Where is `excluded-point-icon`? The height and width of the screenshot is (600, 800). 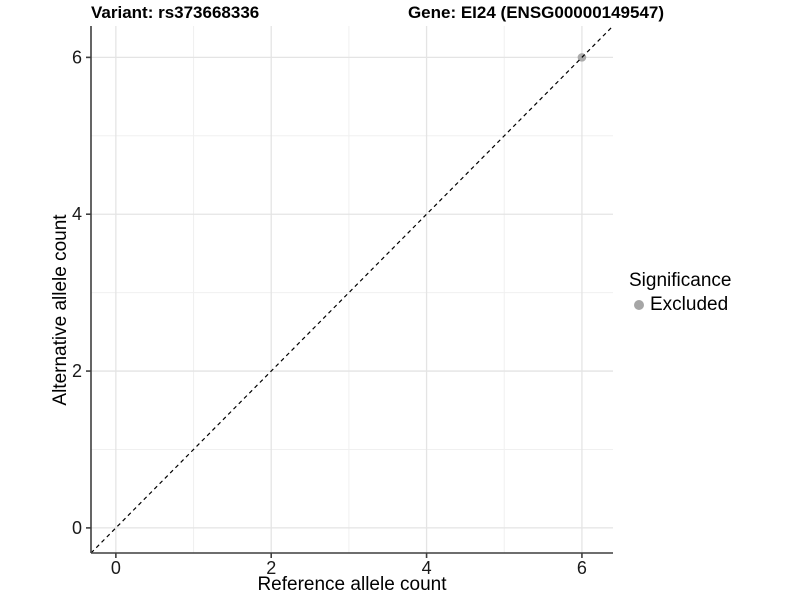 excluded-point-icon is located at coordinates (639, 304).